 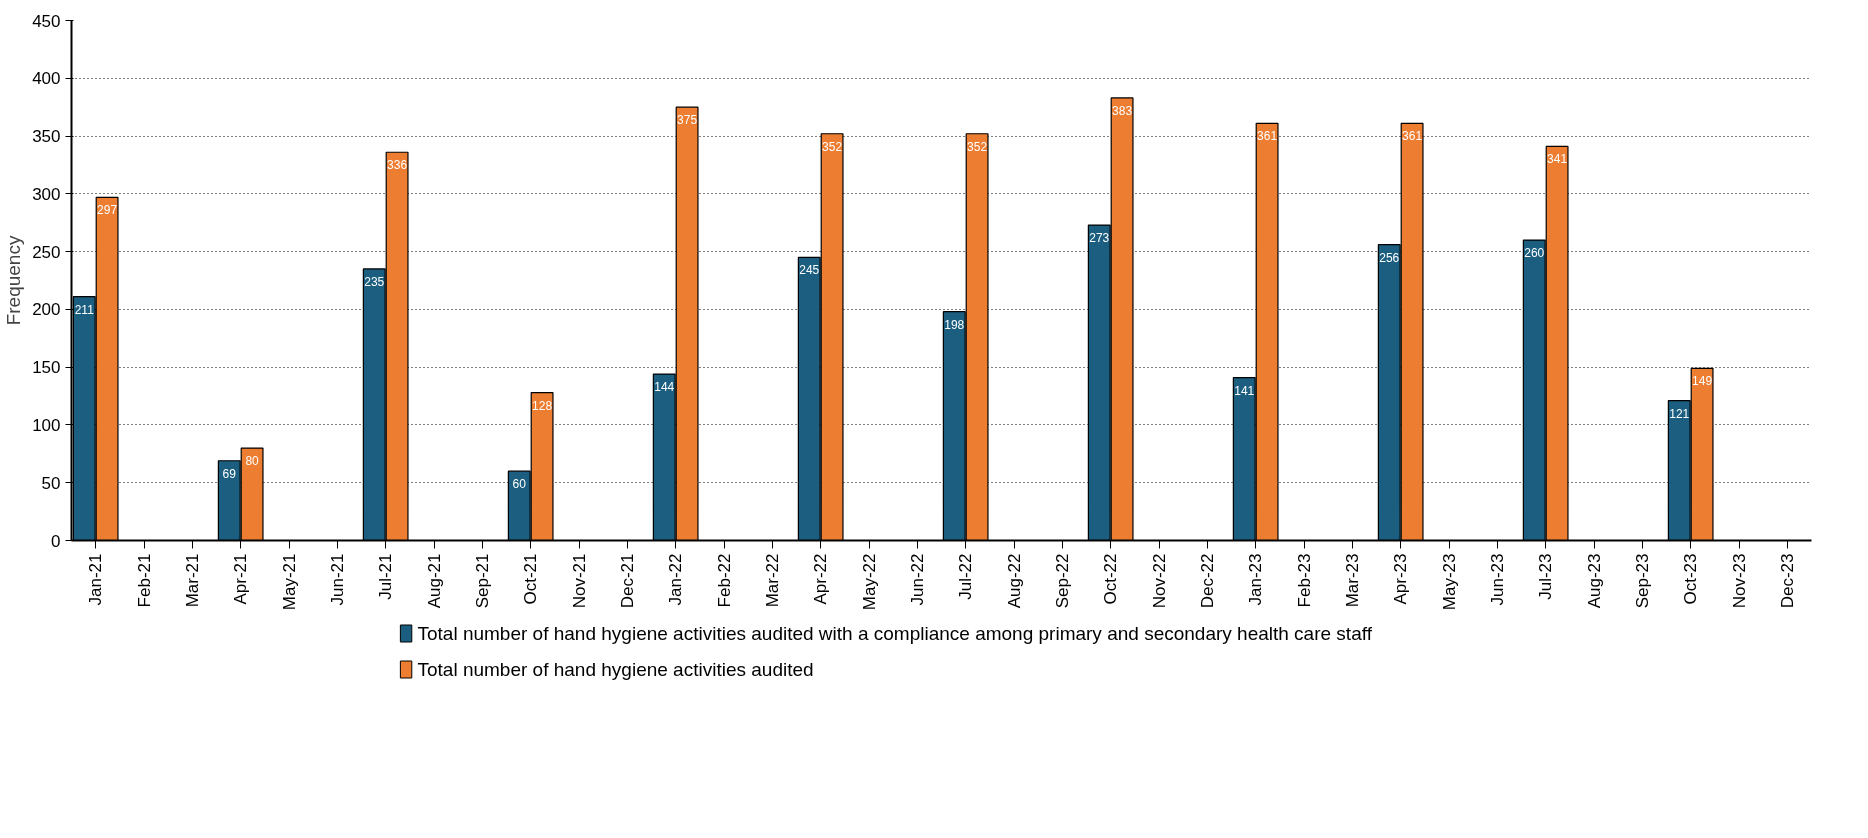 I want to click on x-tick-label: Sep-22, so click(x=1062, y=581).